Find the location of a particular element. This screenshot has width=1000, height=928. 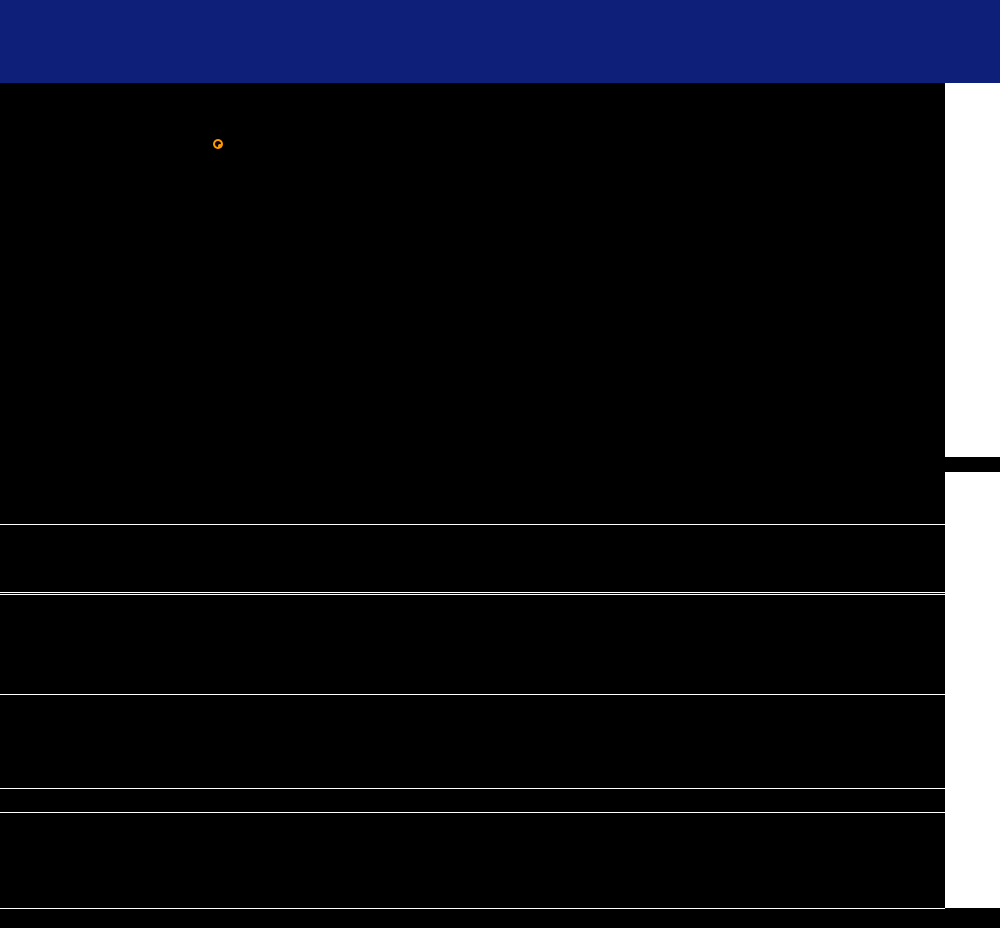

tenchi-point-icon is located at coordinates (218, 144).